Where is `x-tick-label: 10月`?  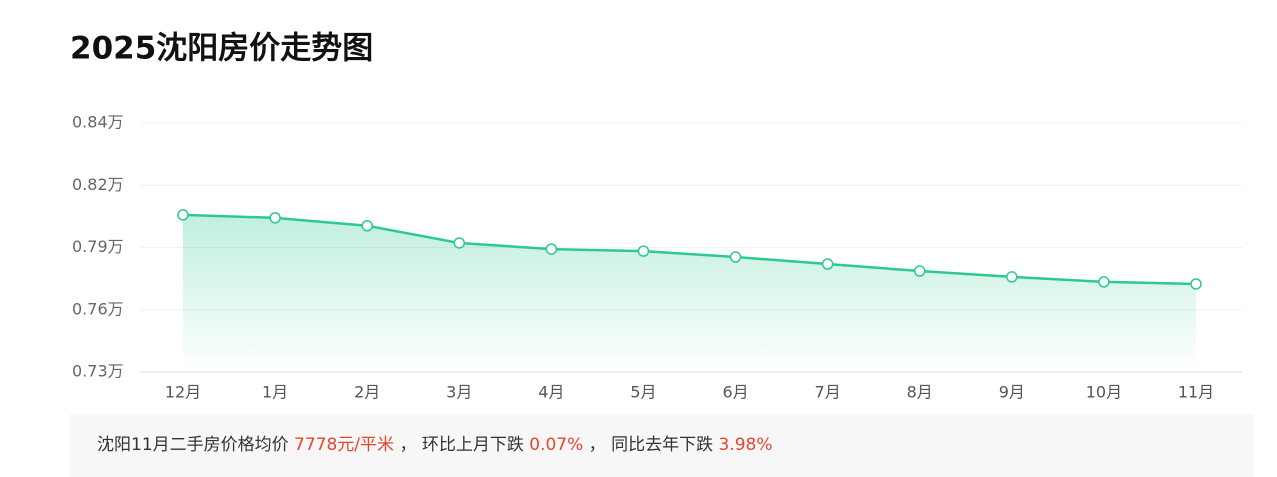
x-tick-label: 10月 is located at coordinates (1104, 392).